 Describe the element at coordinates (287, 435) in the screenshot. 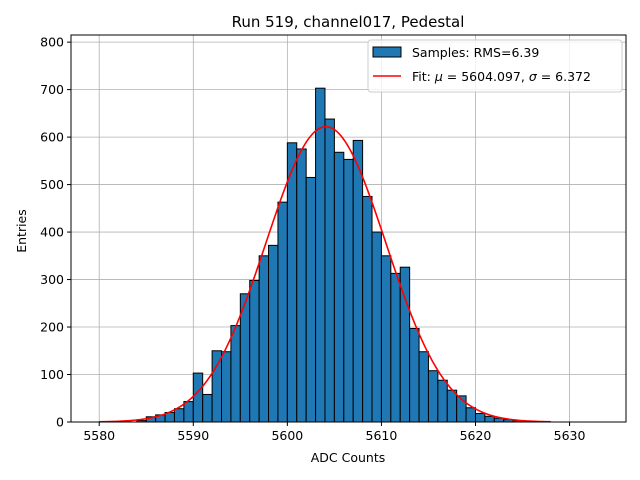

I see `x-tick-label: 5600` at that location.